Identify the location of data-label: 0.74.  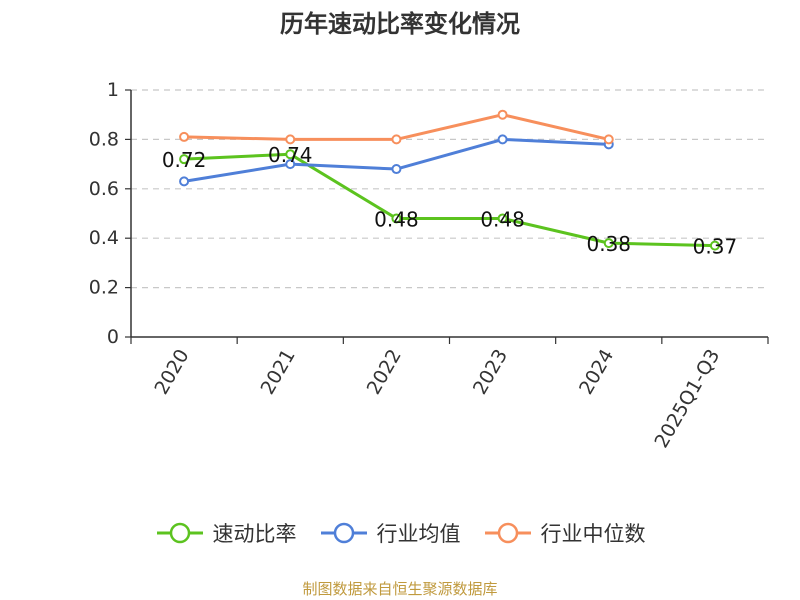
(290, 155).